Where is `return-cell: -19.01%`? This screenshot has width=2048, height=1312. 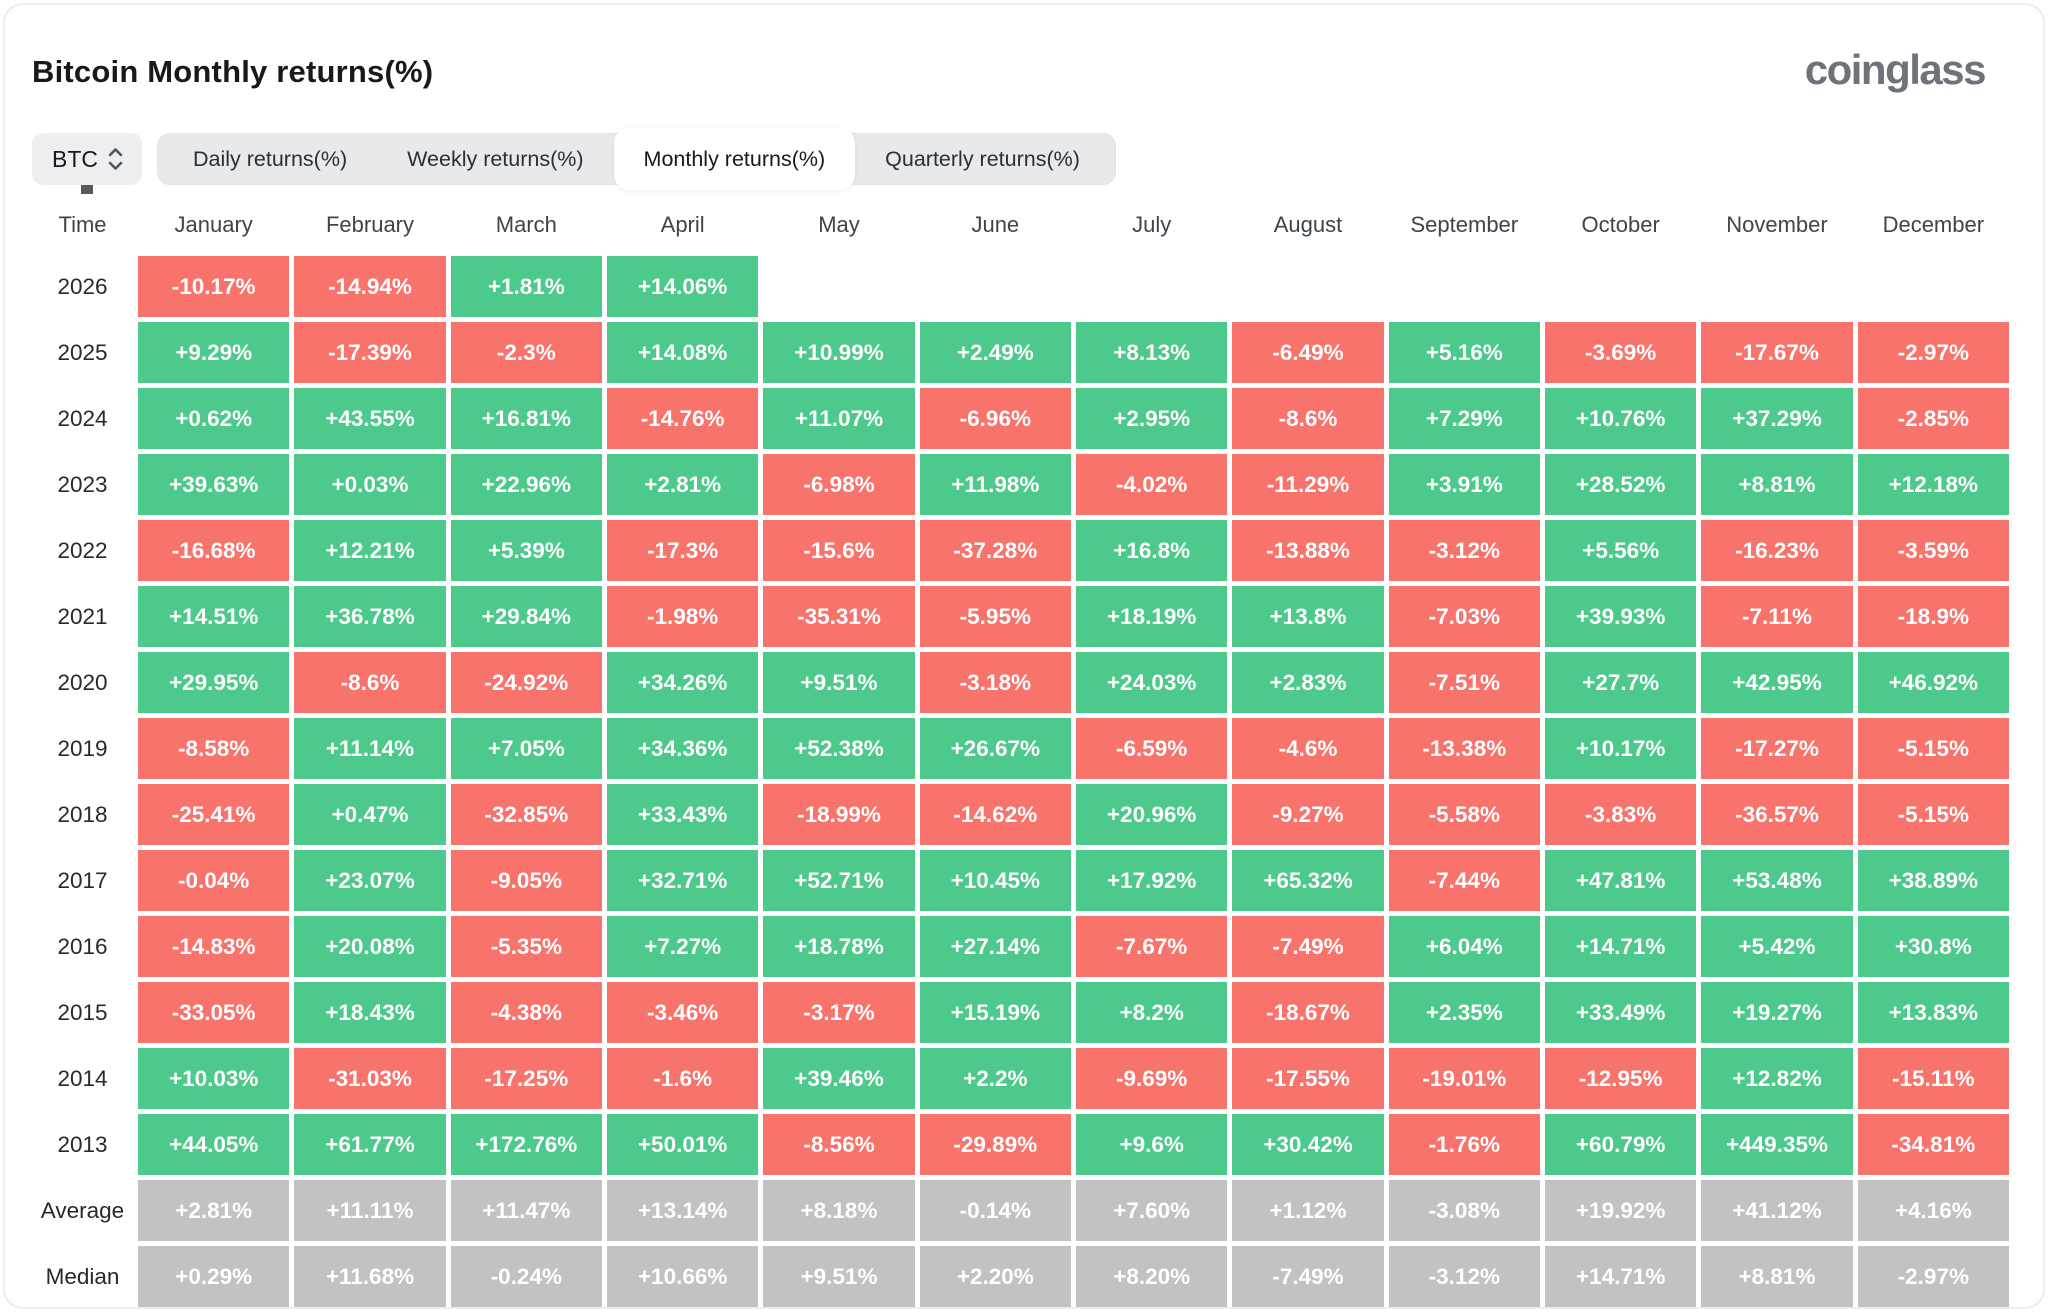 return-cell: -19.01% is located at coordinates (1464, 1078).